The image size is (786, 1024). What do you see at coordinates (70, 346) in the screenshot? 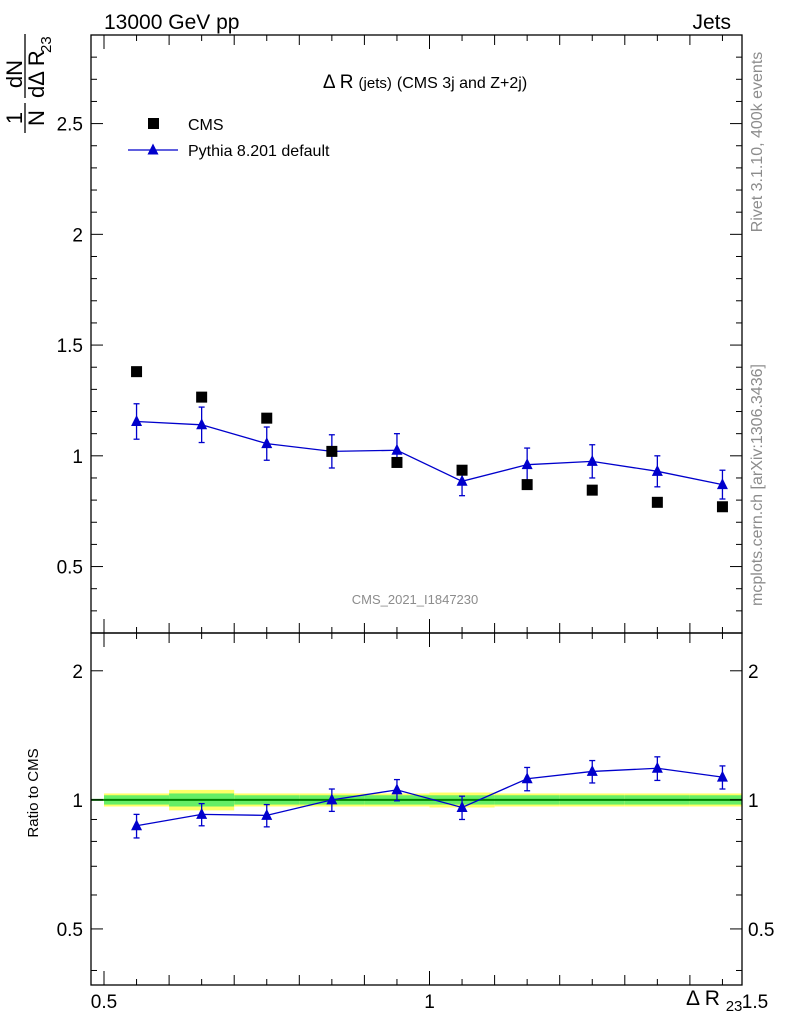
I see `y-tick-label: 1.5` at bounding box center [70, 346].